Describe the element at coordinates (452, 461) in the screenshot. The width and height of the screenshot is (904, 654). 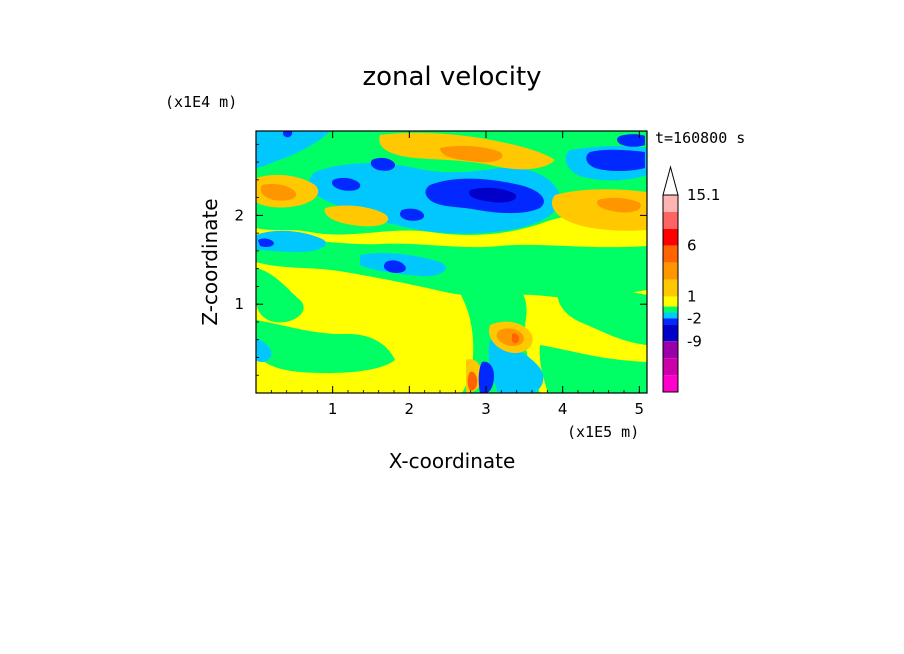
I see `x-axis-label: X-coordinate` at that location.